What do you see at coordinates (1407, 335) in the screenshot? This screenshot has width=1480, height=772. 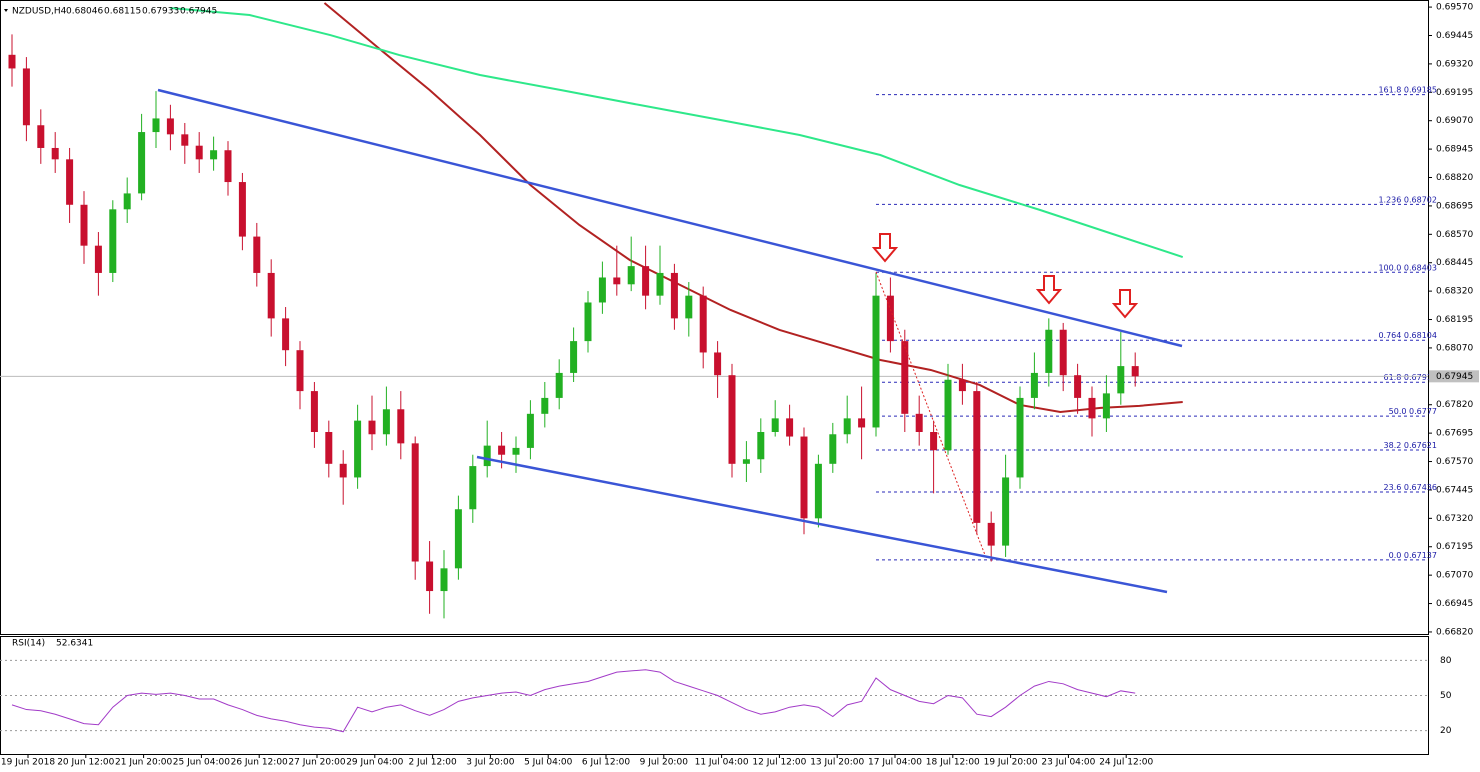 I see `fib-label: 0.764 0.68104` at bounding box center [1407, 335].